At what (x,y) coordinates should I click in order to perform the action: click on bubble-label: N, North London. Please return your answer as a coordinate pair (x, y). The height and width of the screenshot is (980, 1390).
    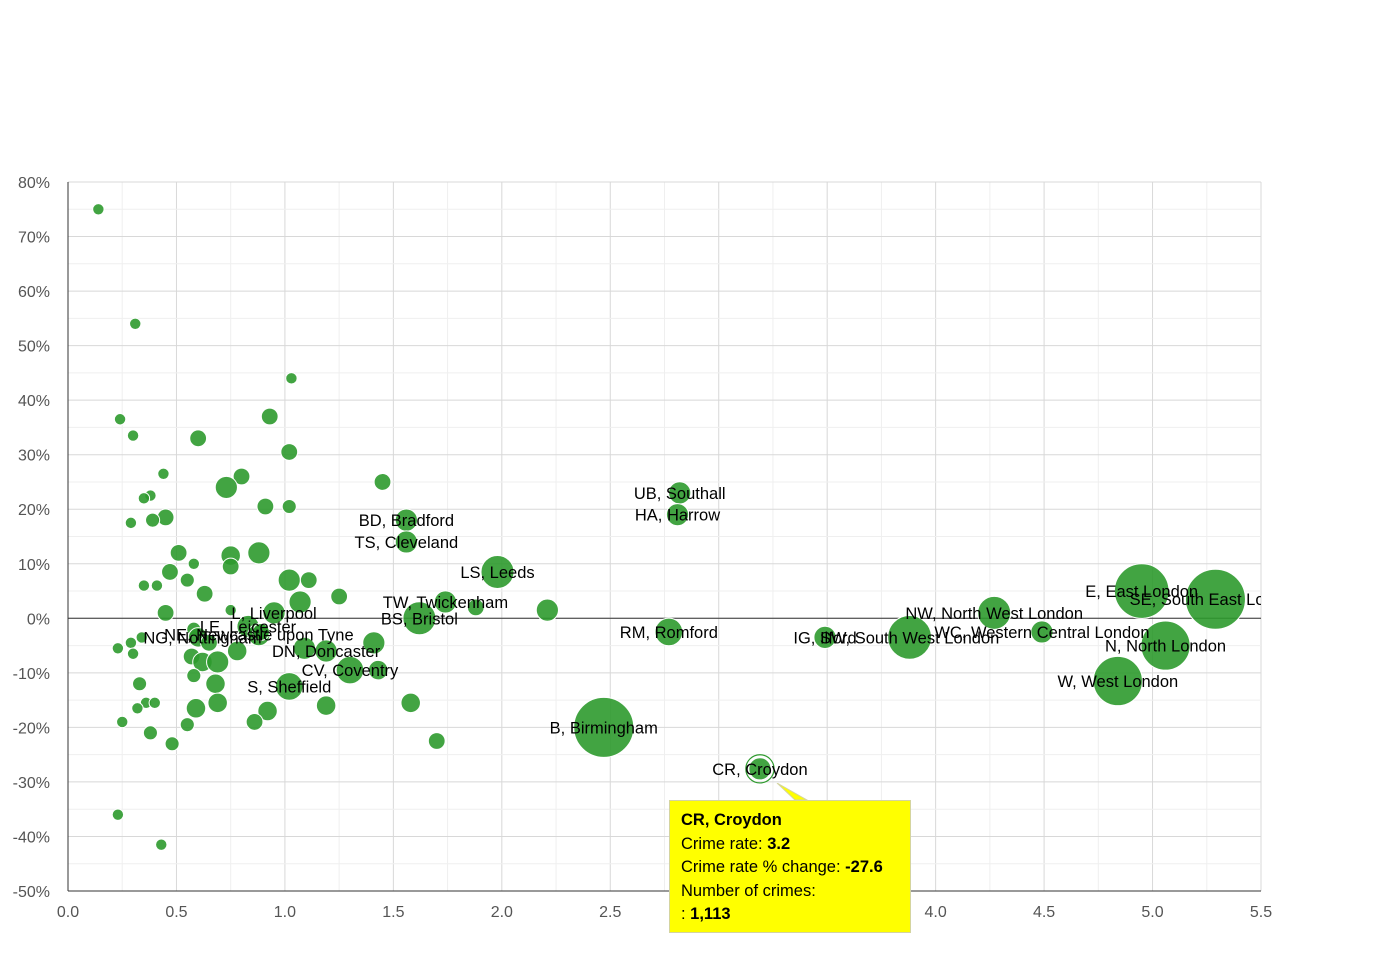
    Looking at the image, I should click on (1165, 647).